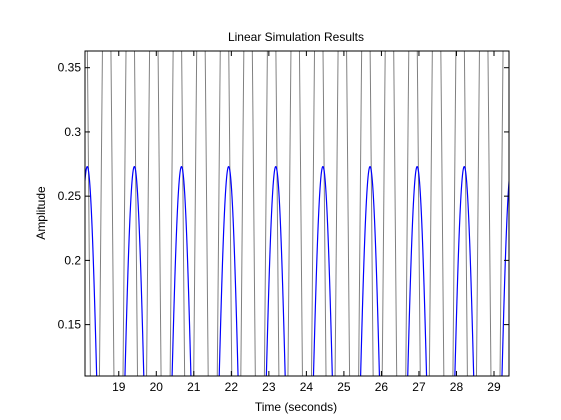 The width and height of the screenshot is (561, 420). What do you see at coordinates (457, 387) in the screenshot?
I see `x-tick-label: 28` at bounding box center [457, 387].